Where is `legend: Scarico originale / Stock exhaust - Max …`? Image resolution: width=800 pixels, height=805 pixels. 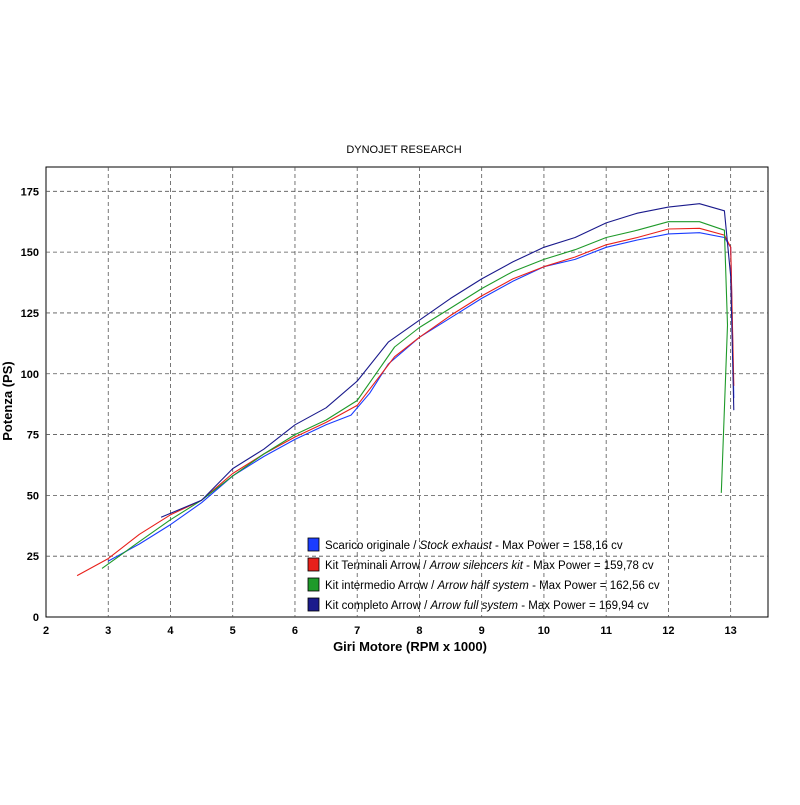
legend: Scarico originale / Stock exhaust - Max … is located at coordinates (483, 574).